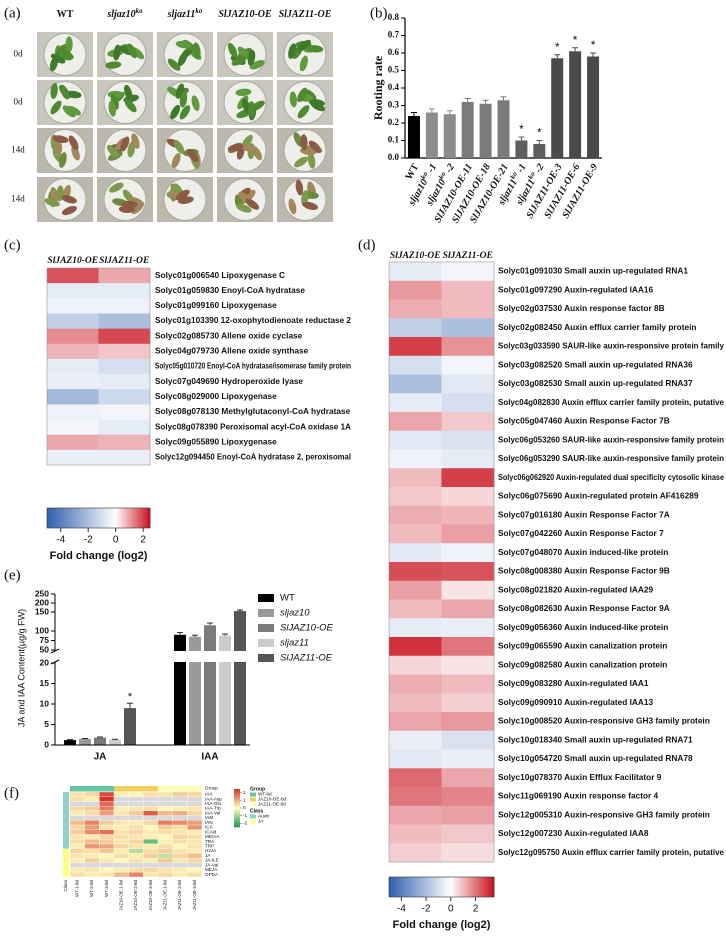 Image resolution: width=726 pixels, height=936 pixels. I want to click on row-label: Solyc07g042260 Auxin Response Factor 7, so click(581, 533).